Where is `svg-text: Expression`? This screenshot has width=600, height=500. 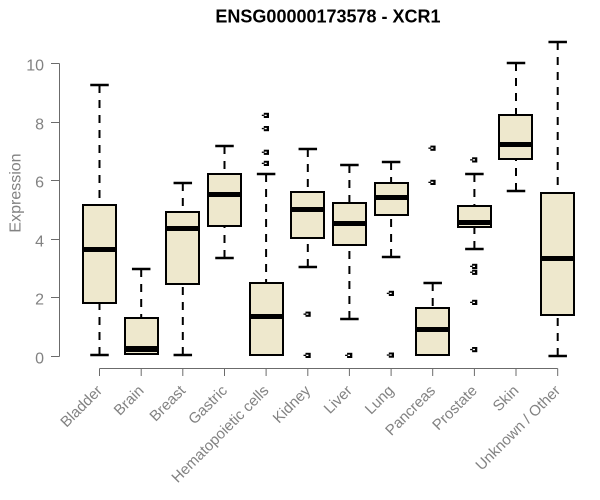
svg-text: Expression is located at coordinates (16, 192).